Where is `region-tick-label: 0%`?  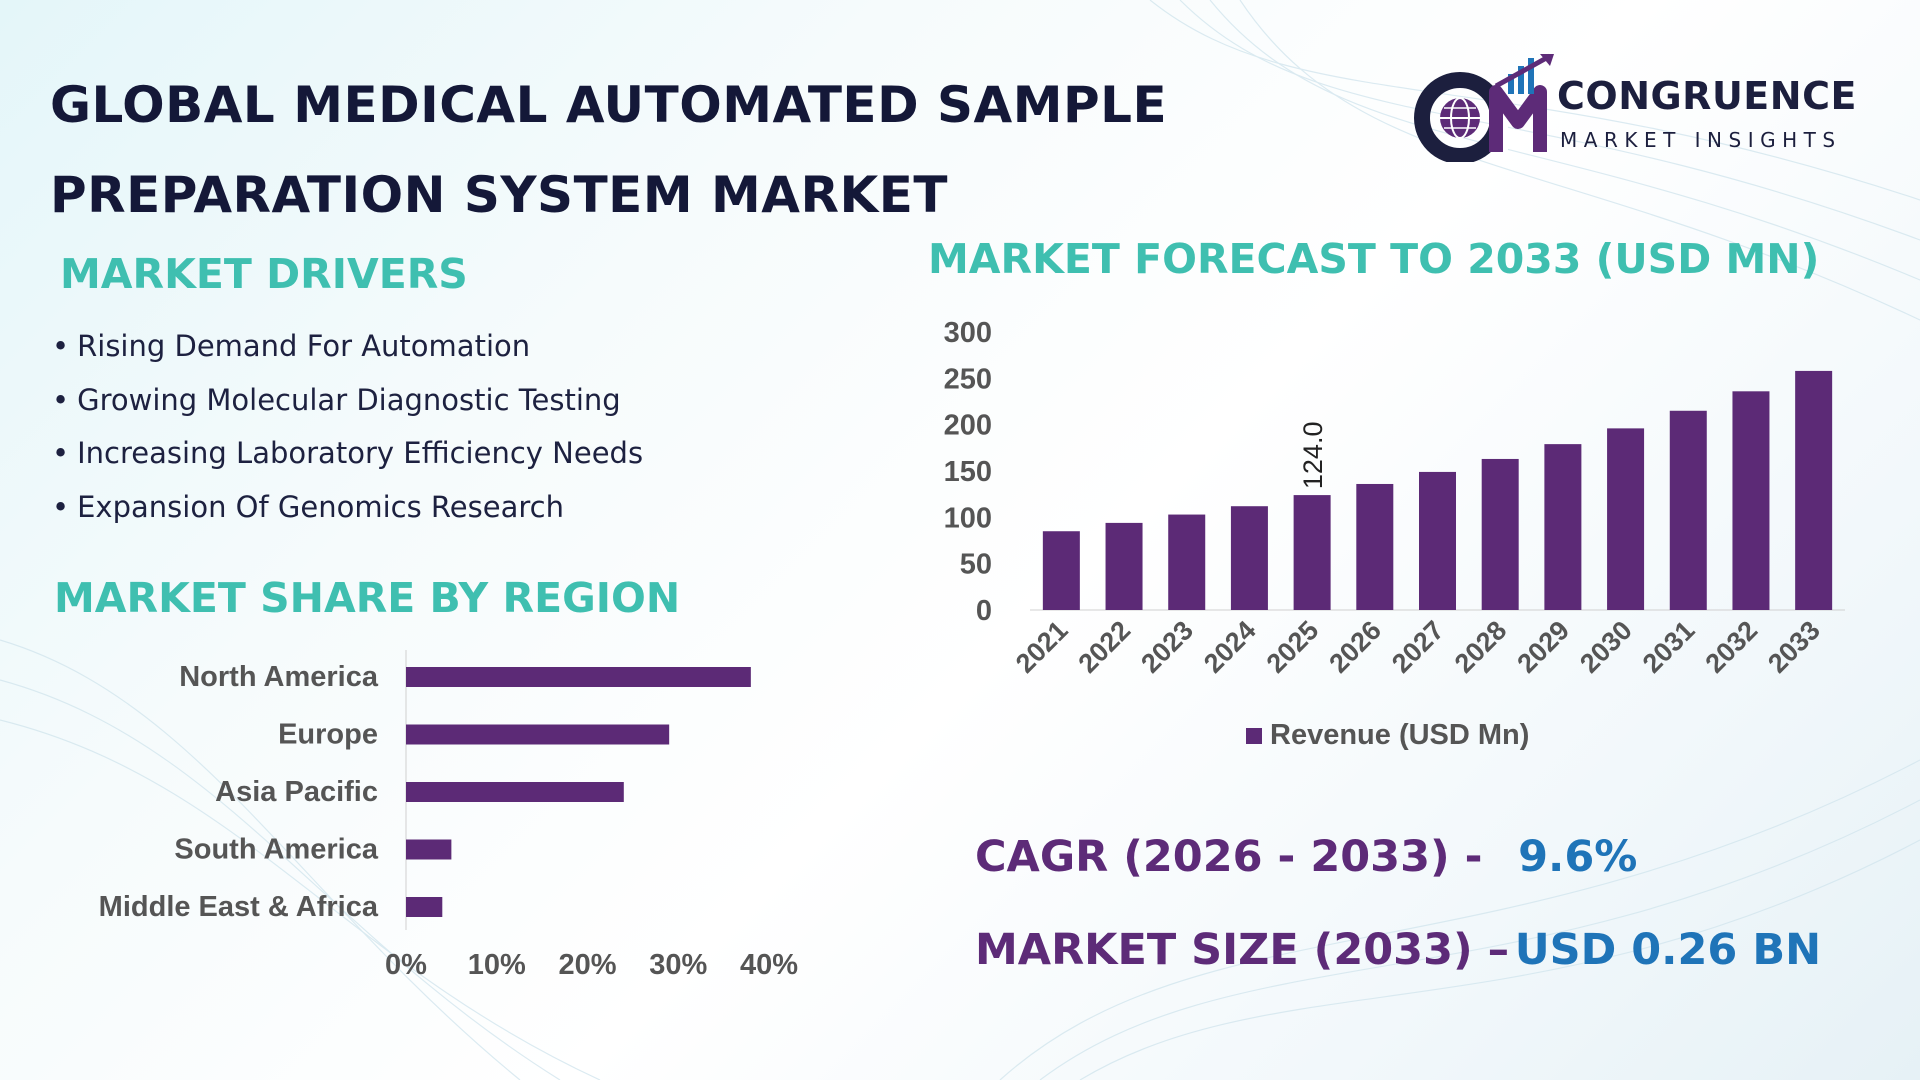 region-tick-label: 0% is located at coordinates (406, 965).